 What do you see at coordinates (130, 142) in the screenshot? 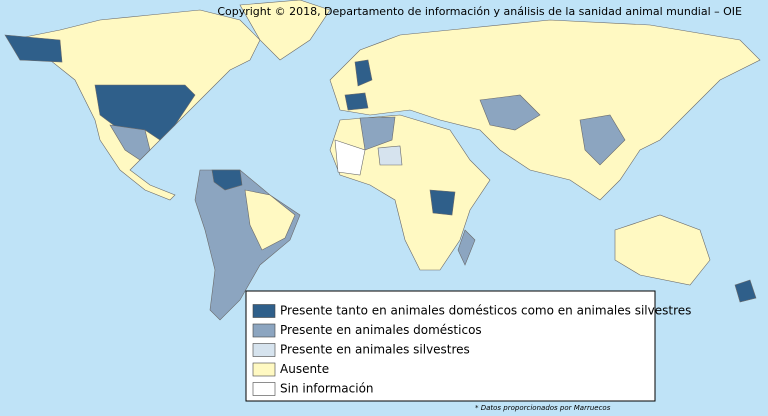
I see `mexico` at bounding box center [130, 142].